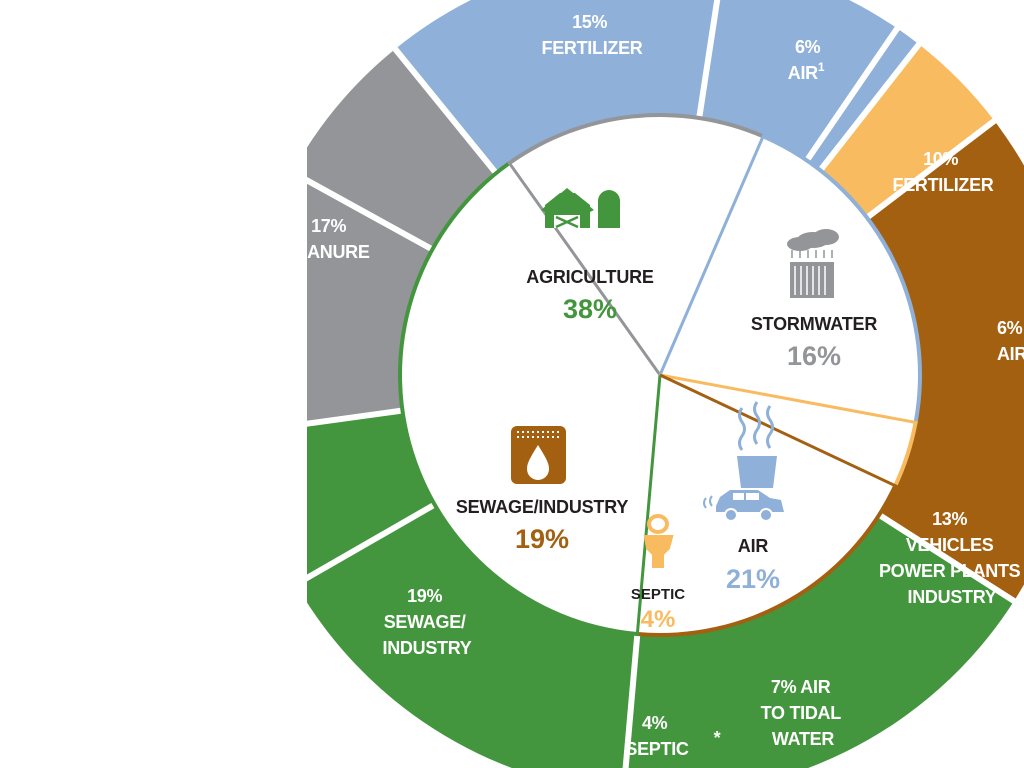 The height and width of the screenshot is (768, 1024). What do you see at coordinates (788, 399) in the screenshot?
I see `inner-divider-septic` at bounding box center [788, 399].